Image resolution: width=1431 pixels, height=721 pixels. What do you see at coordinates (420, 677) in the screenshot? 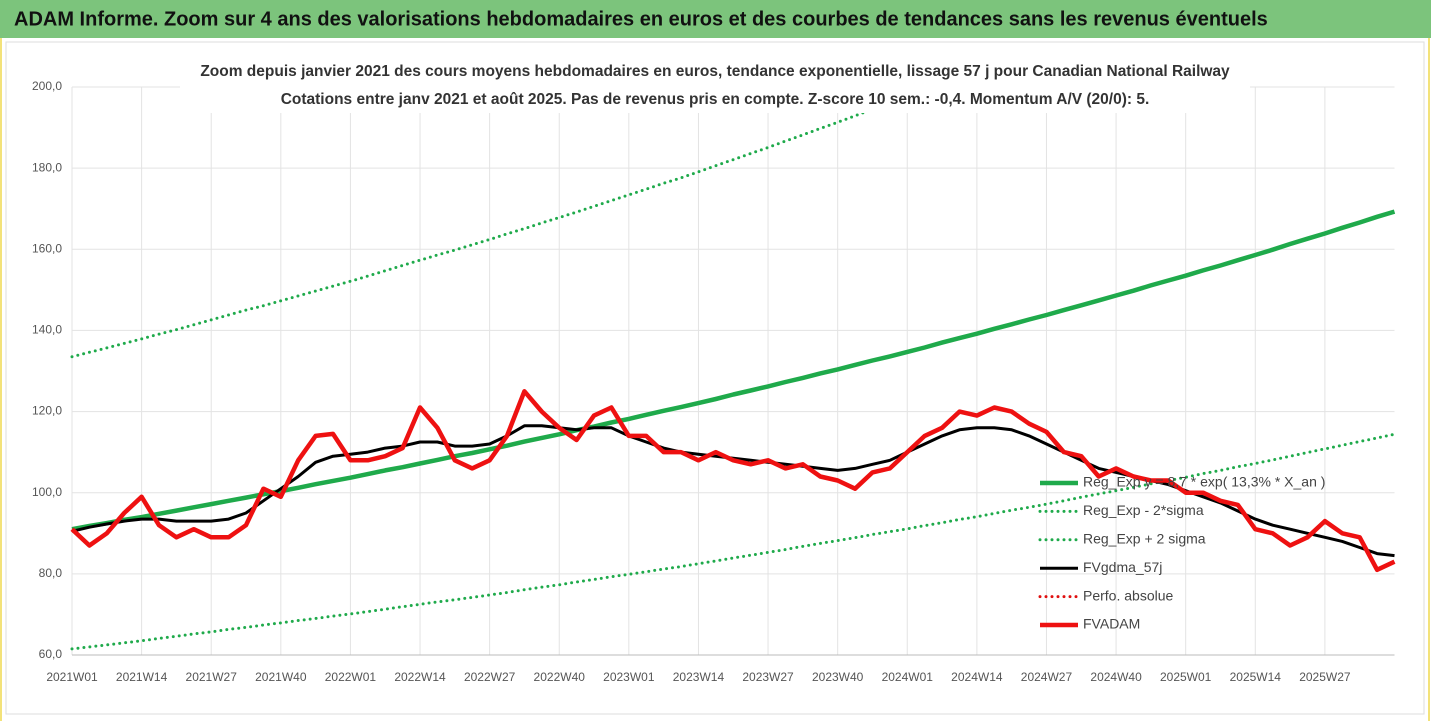
I see `x-tick-label: 2022W14` at bounding box center [420, 677].